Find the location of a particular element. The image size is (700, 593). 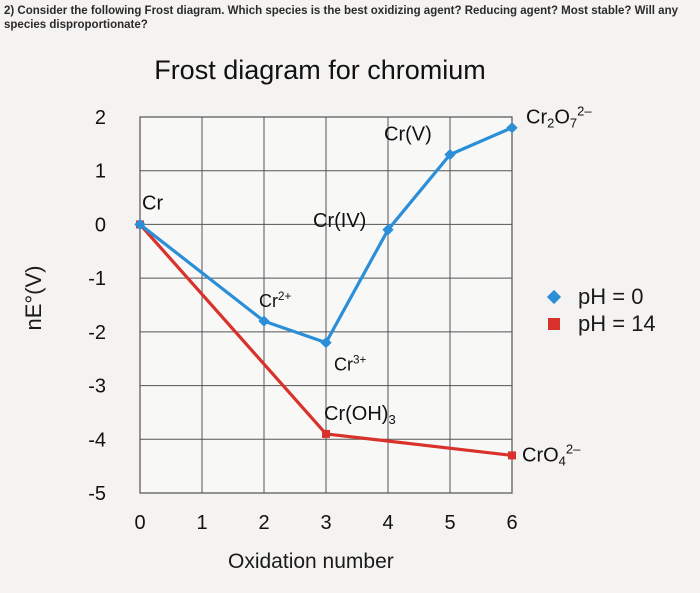

species-label: Cr(IV) is located at coordinates (339, 221).